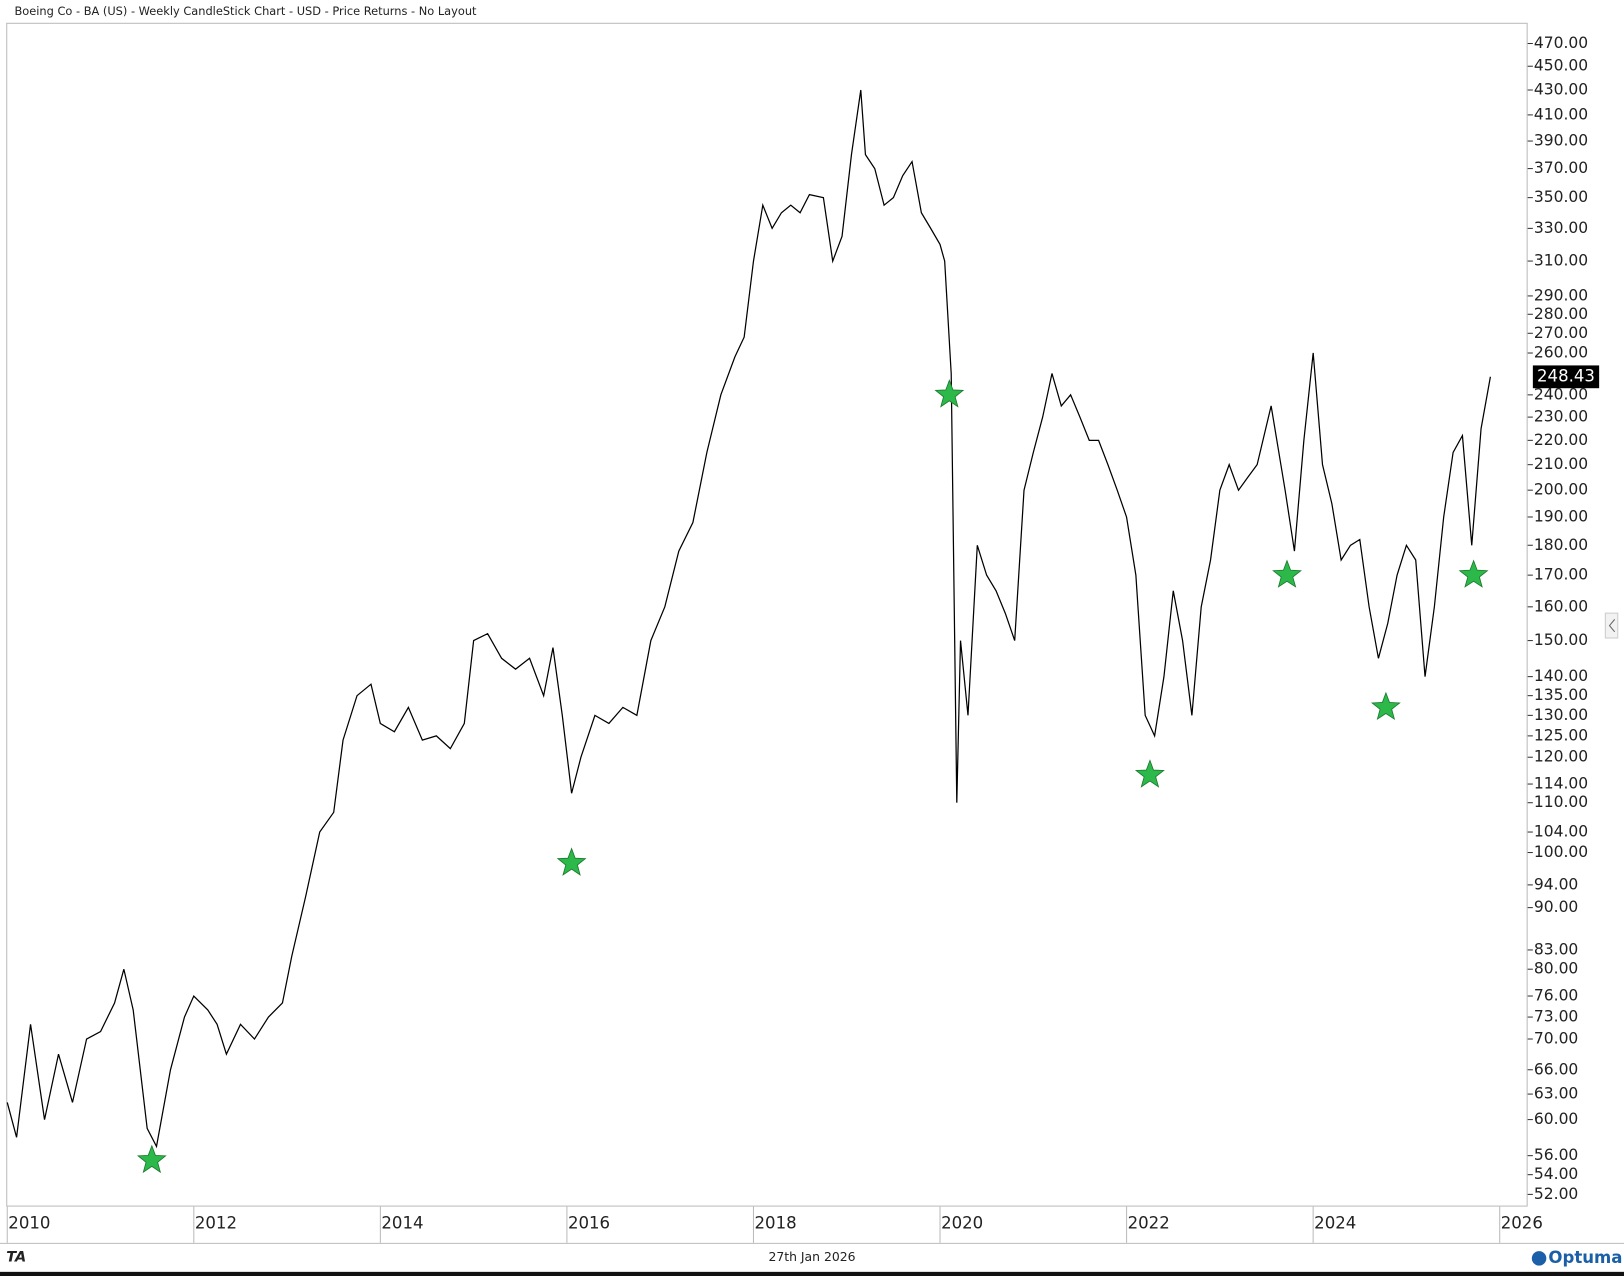 The width and height of the screenshot is (1624, 1276). I want to click on x-tick-label: 2024, so click(1335, 1223).